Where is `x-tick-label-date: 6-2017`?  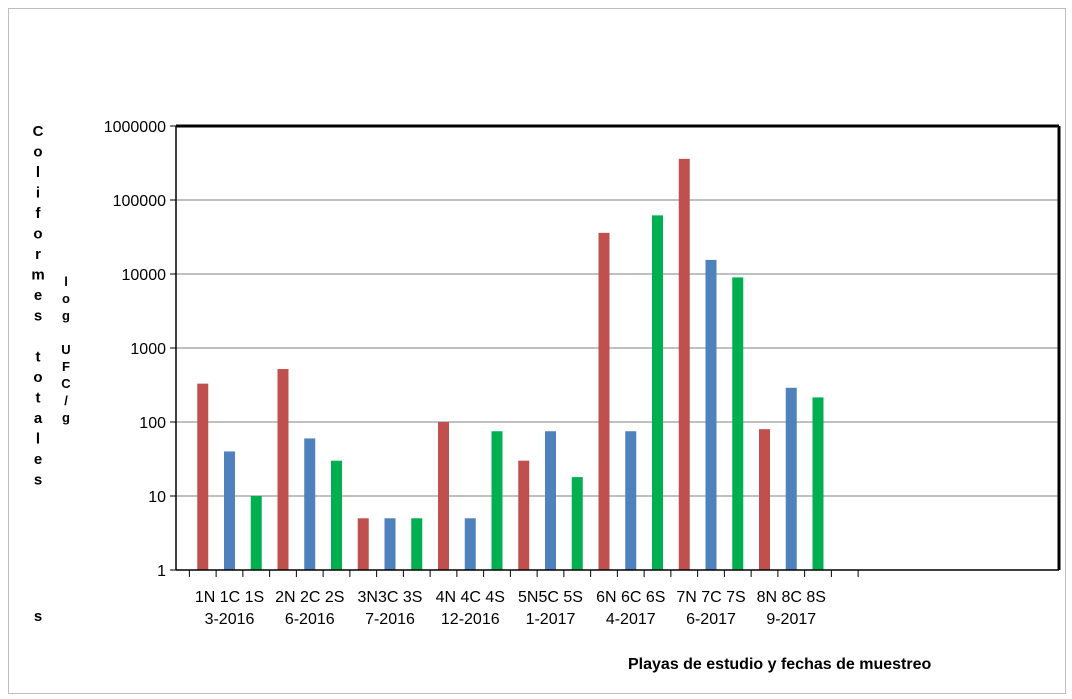 x-tick-label-date: 6-2017 is located at coordinates (711, 619).